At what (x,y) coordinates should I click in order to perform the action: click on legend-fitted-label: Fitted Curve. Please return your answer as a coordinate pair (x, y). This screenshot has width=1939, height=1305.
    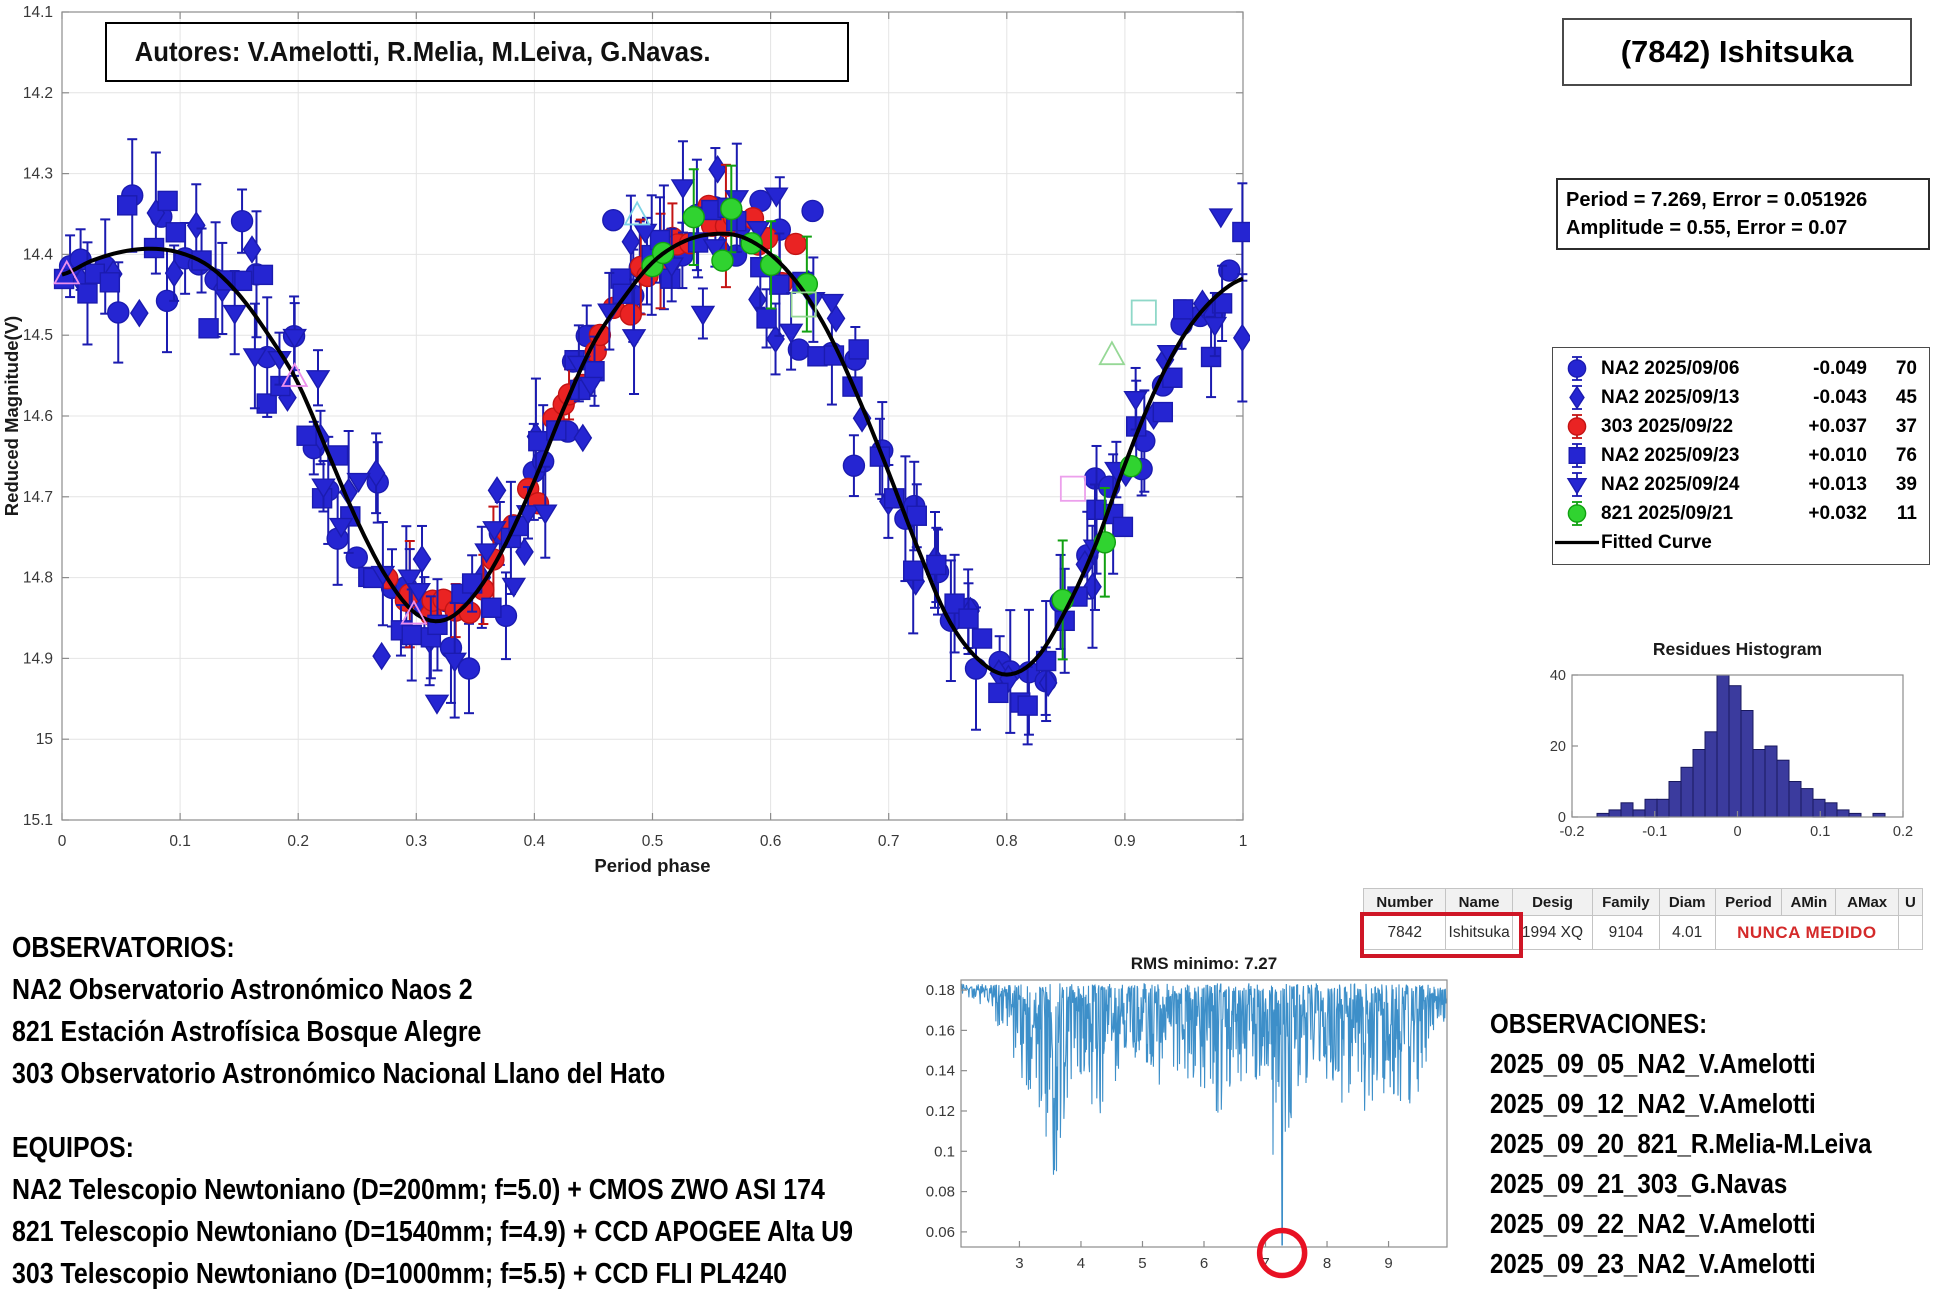
    Looking at the image, I should click on (1656, 542).